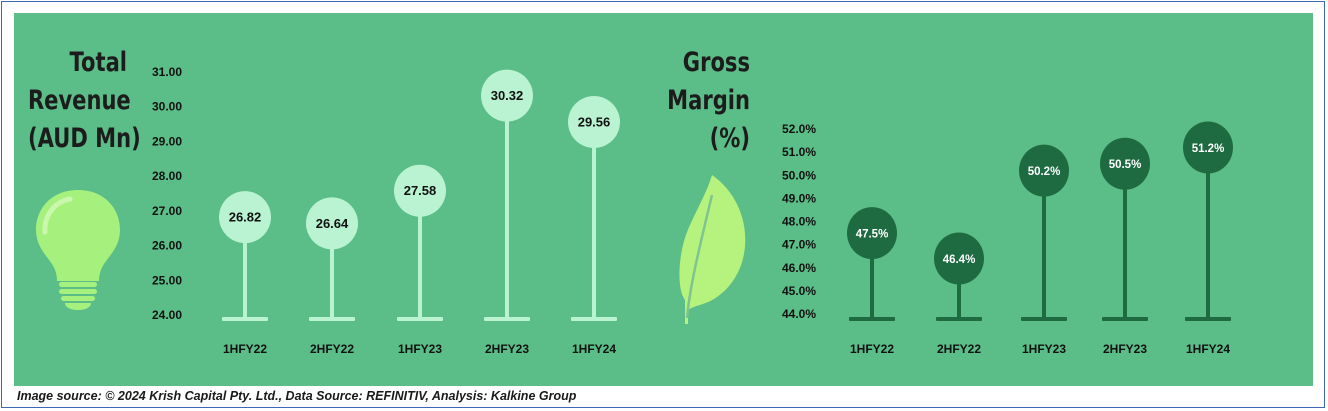 The image size is (1328, 411). Describe the element at coordinates (167, 72) in the screenshot. I see `y-tick-label: 31.00` at that location.